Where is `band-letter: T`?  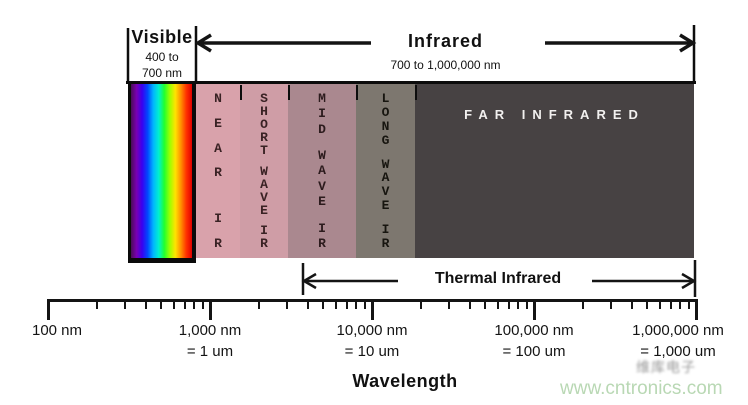 band-letter: T is located at coordinates (264, 150).